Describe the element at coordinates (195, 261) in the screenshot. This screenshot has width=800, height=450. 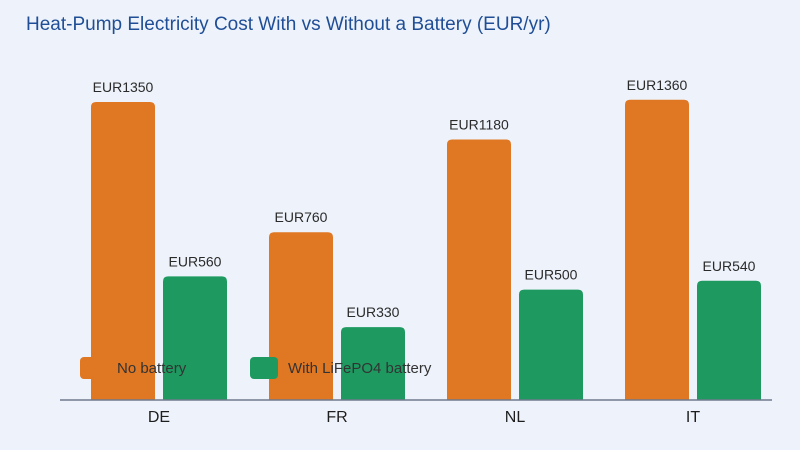
I see `bar-label-de-series-2: EUR560` at that location.